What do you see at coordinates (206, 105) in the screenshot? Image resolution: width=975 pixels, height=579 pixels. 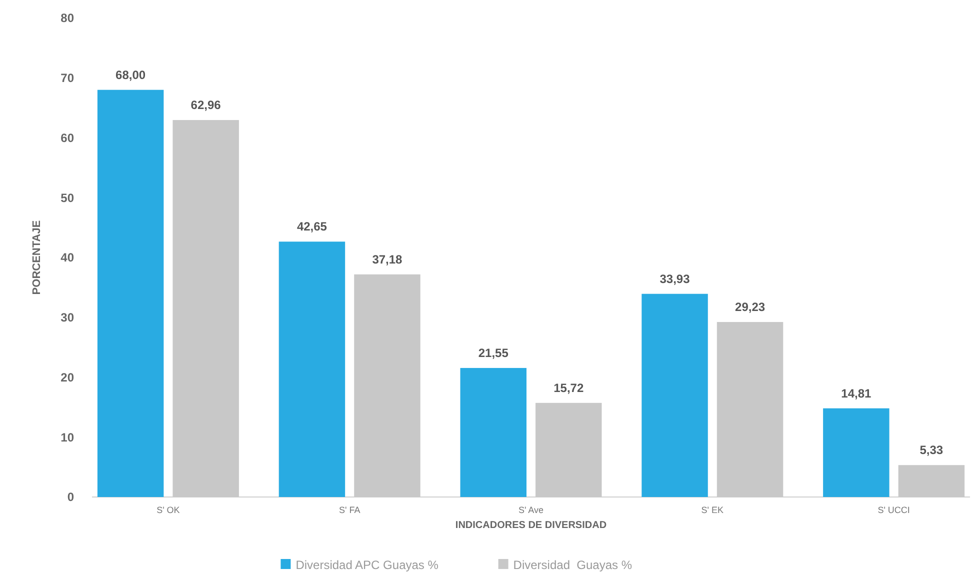 I see `data-label: 62,96` at bounding box center [206, 105].